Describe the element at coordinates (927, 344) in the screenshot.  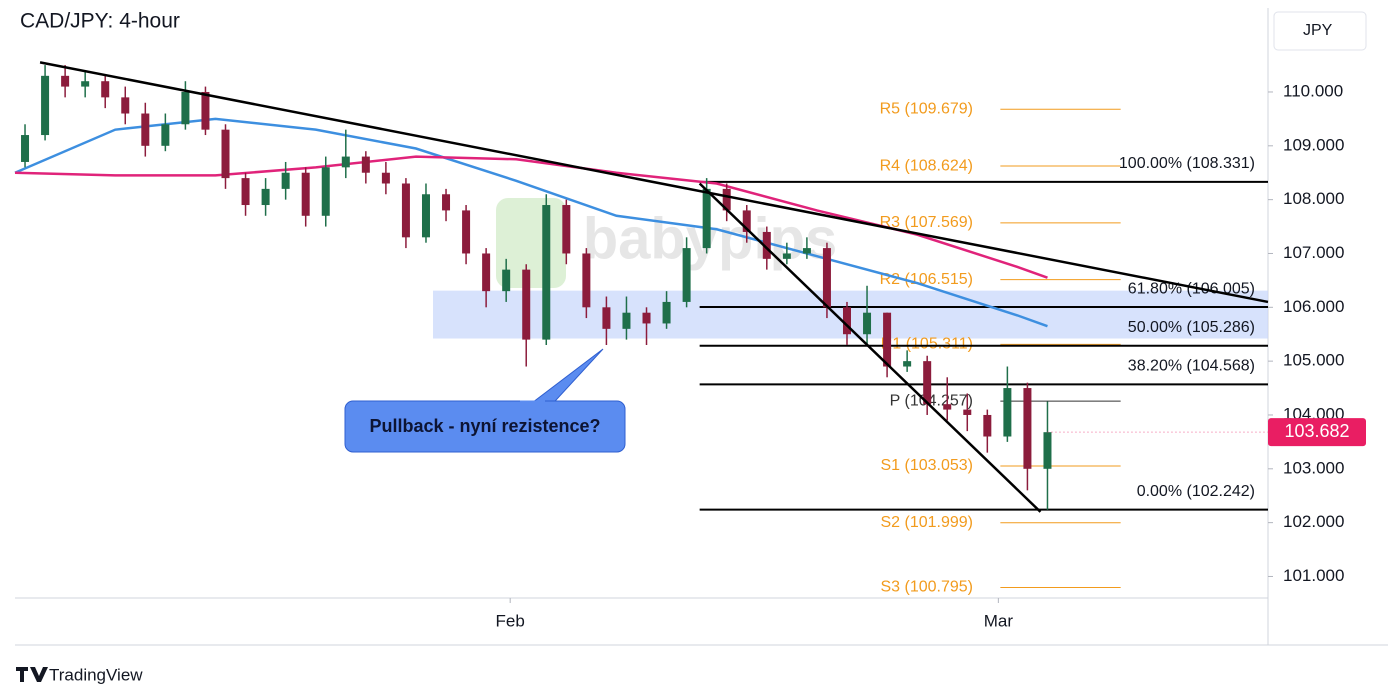
I see `pivot-label: R1 (105.311)` at that location.